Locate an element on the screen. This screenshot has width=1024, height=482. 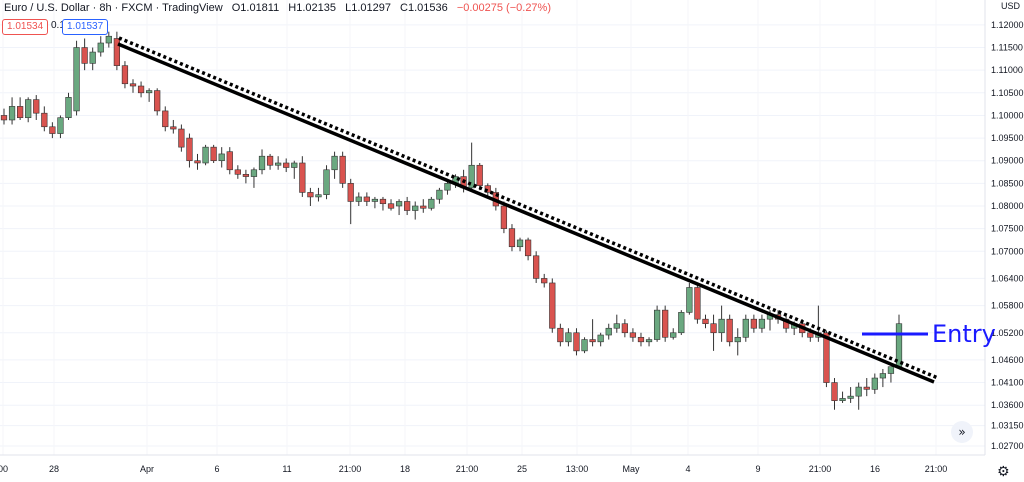
sell-price-box: 1.01534 is located at coordinates (25, 27).